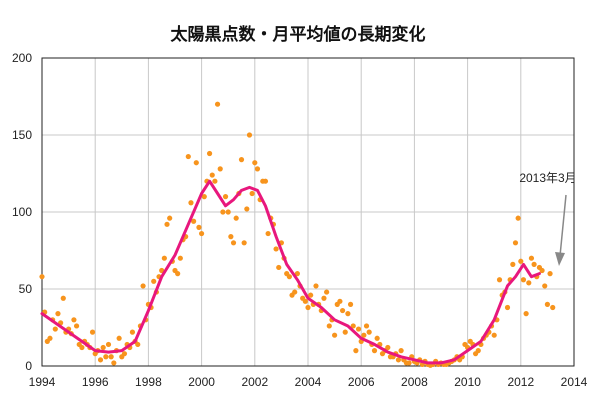 The width and height of the screenshot is (600, 400). Describe the element at coordinates (28, 366) in the screenshot. I see `y-tick-label: 0` at that location.